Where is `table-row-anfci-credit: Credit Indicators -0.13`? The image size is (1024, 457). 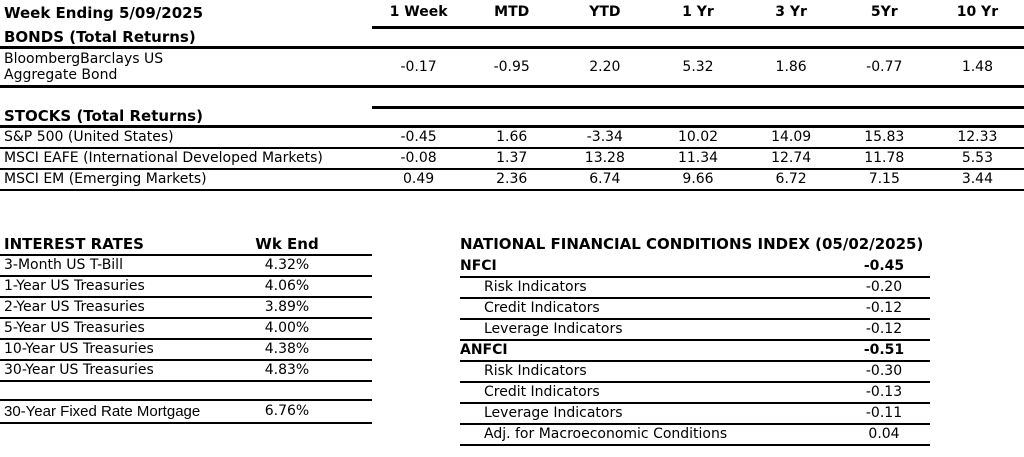 table-row-anfci-credit: Credit Indicators -0.13 is located at coordinates (695, 393).